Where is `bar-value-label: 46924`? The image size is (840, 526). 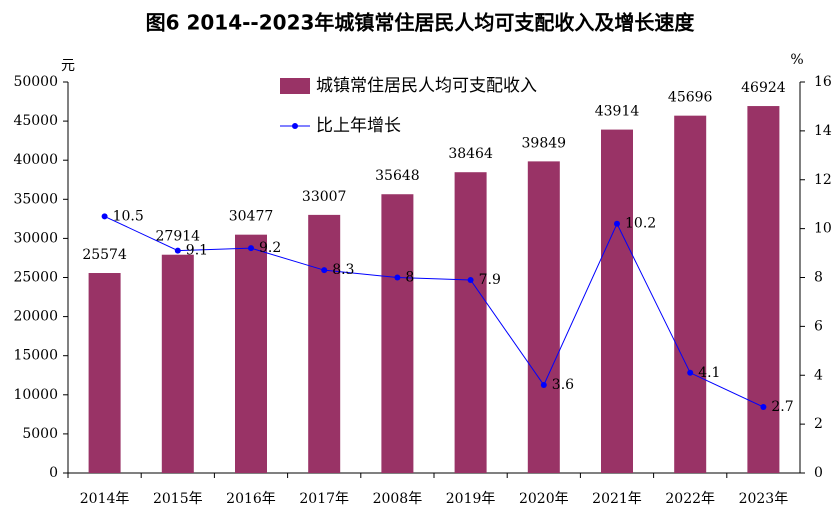 bar-value-label: 46924 is located at coordinates (763, 88).